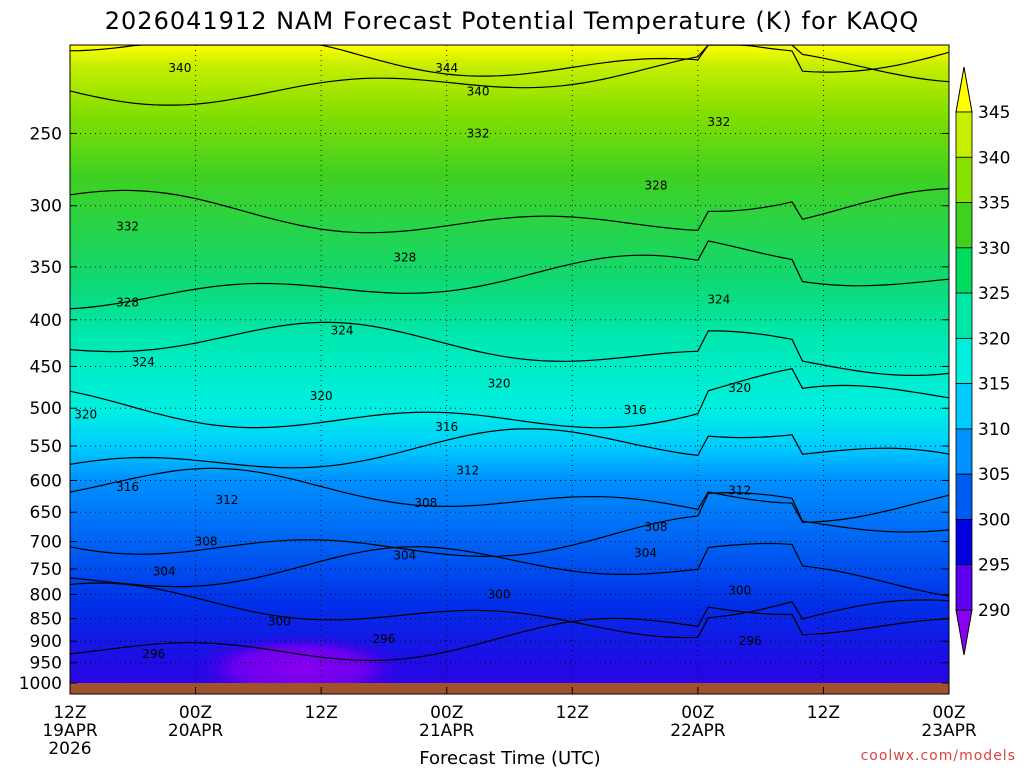  What do you see at coordinates (46, 447) in the screenshot?
I see `y-tick-label: 550` at bounding box center [46, 447].